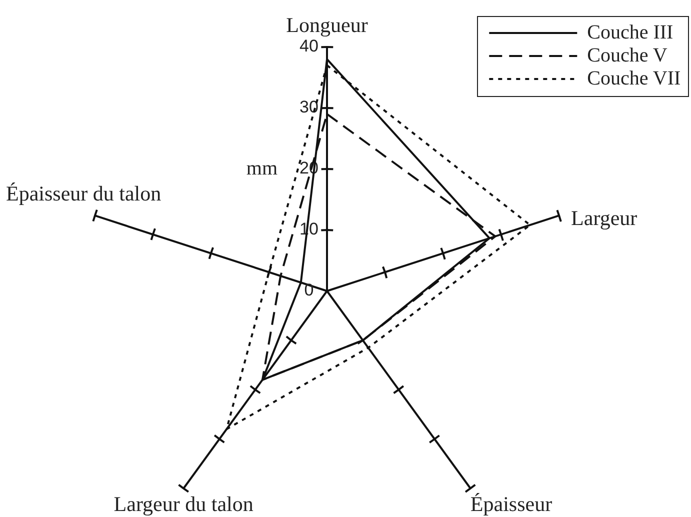 This screenshot has width=691, height=517. I want to click on legend-label: Couche VII, so click(634, 78).